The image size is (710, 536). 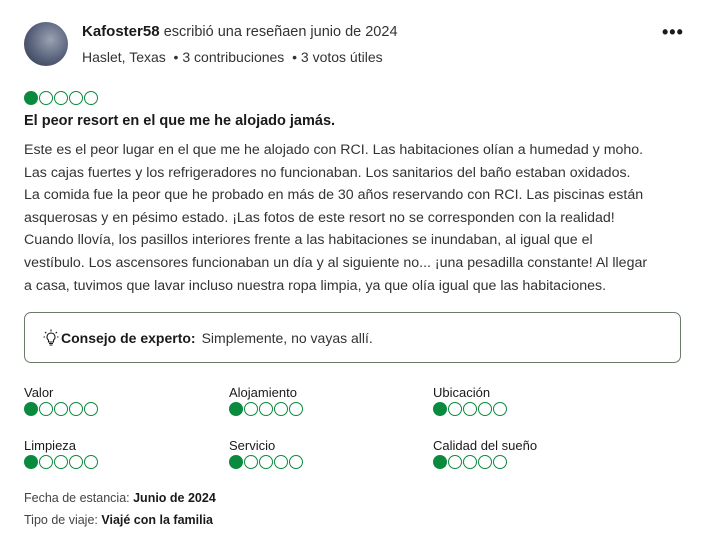 I want to click on avatar, so click(x=46, y=44).